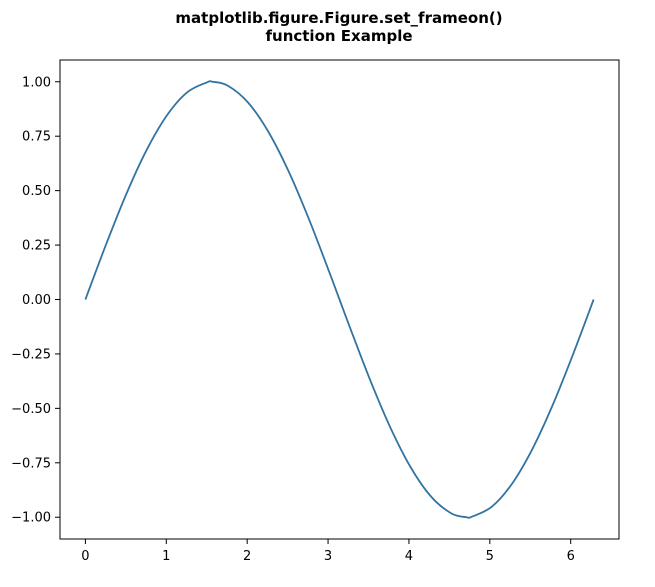 The height and width of the screenshot is (587, 655). Describe the element at coordinates (31, 354) in the screenshot. I see `y-tick-label: −0.25` at that location.